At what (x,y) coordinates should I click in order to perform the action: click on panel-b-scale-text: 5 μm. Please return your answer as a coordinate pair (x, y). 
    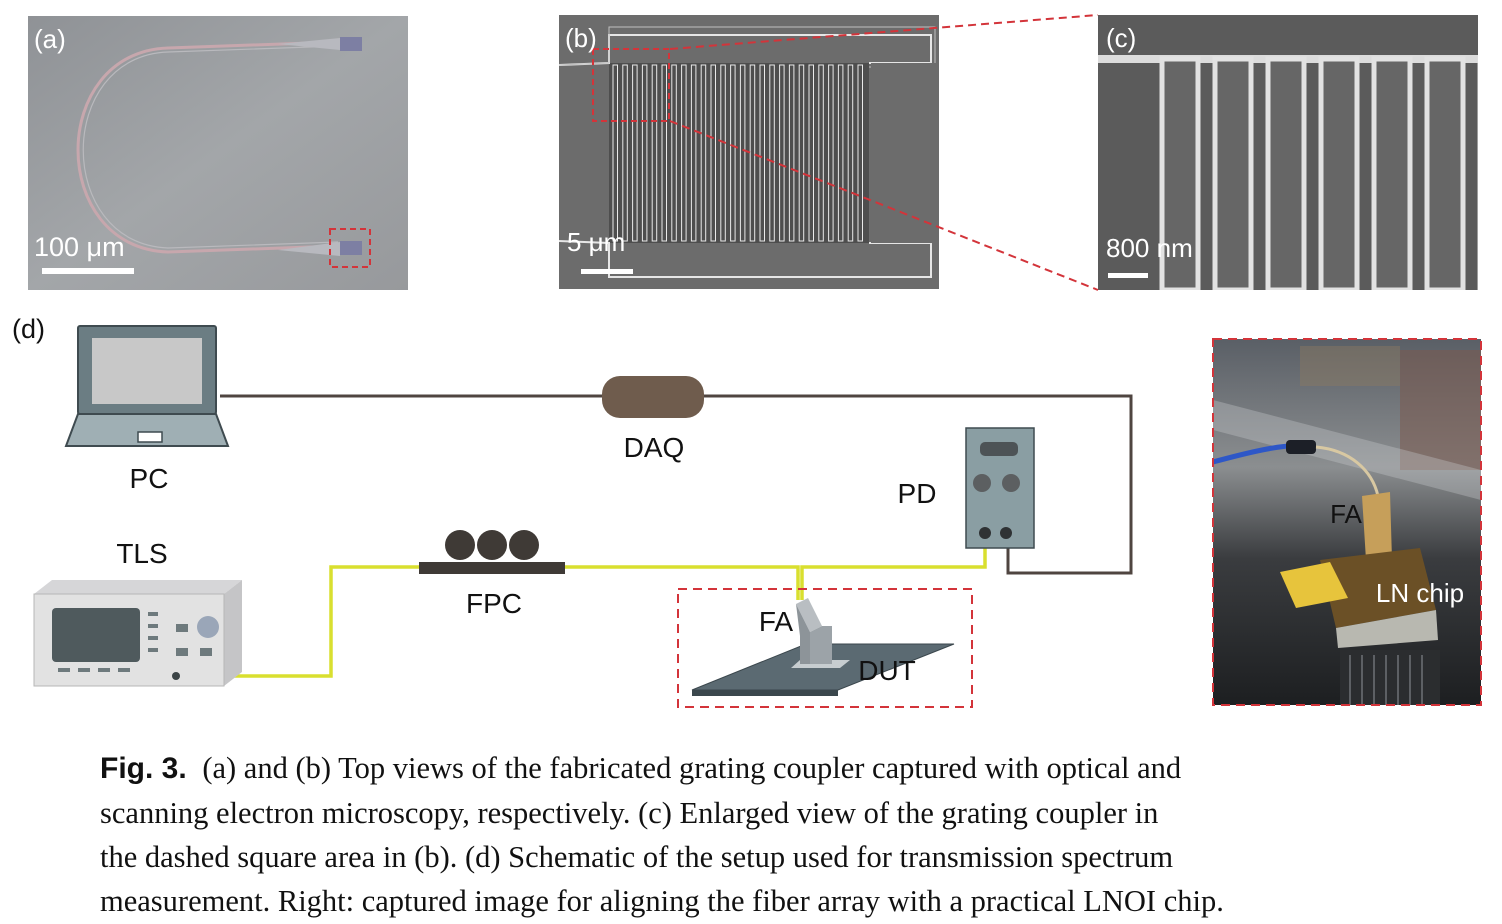
    Looking at the image, I should click on (596, 242).